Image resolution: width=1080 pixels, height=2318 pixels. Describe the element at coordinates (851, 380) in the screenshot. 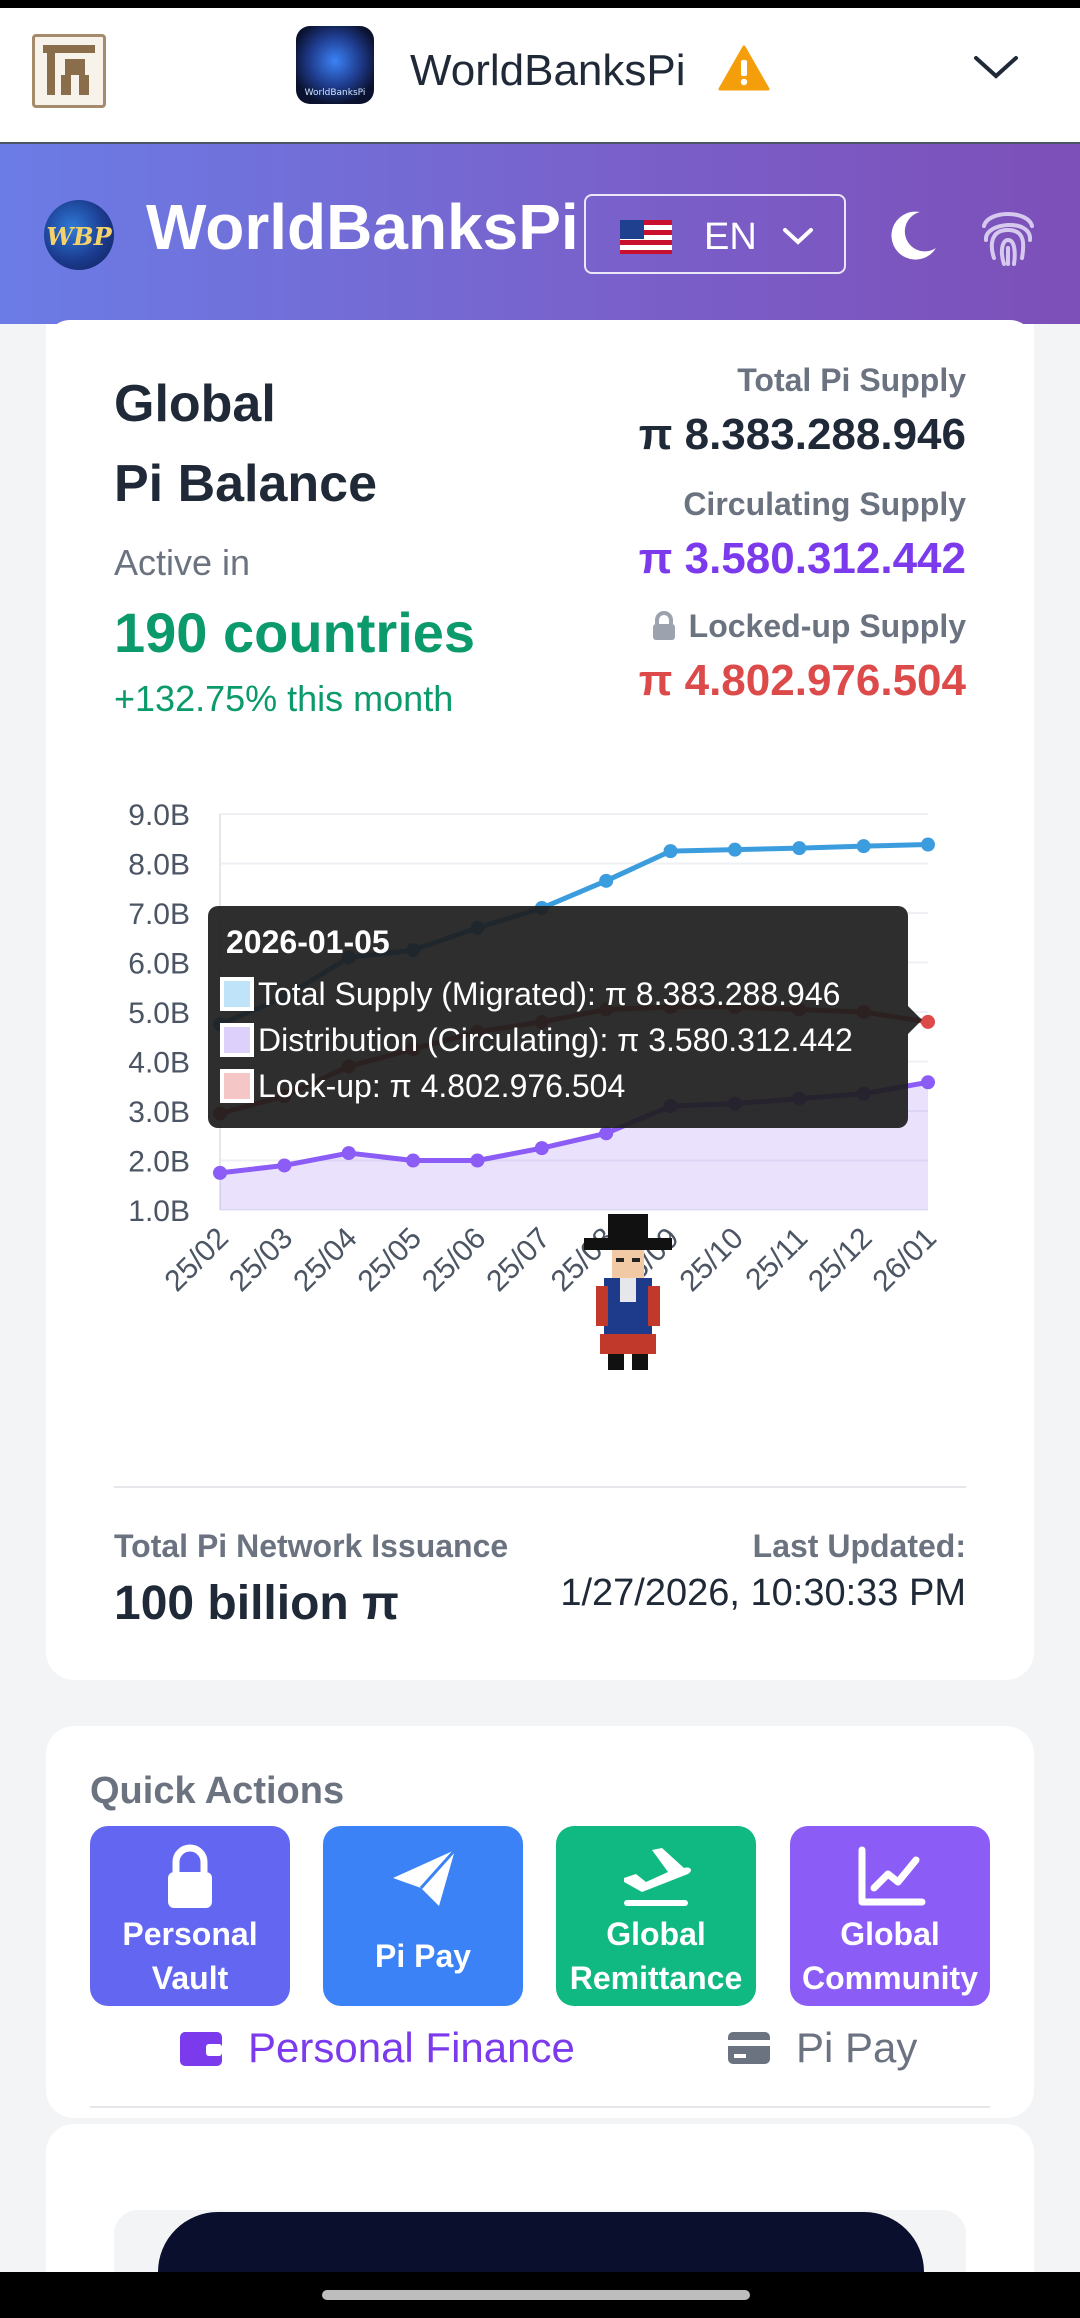

I see `total-supply-label: Total Pi Supply` at that location.